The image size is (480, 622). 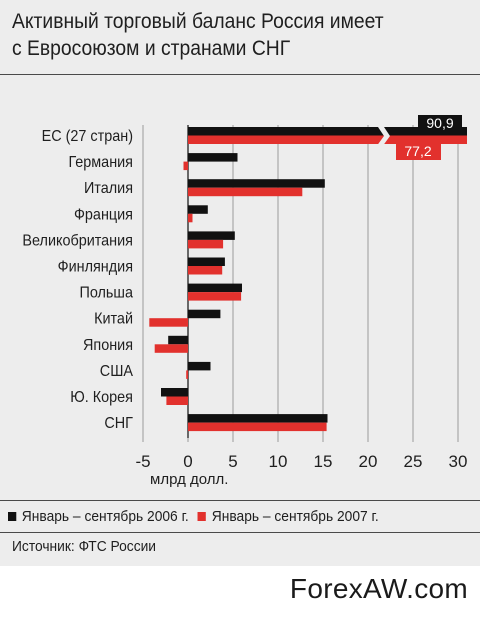 What do you see at coordinates (87, 136) in the screenshot?
I see `category-label: ЕС (27 стран)` at bounding box center [87, 136].